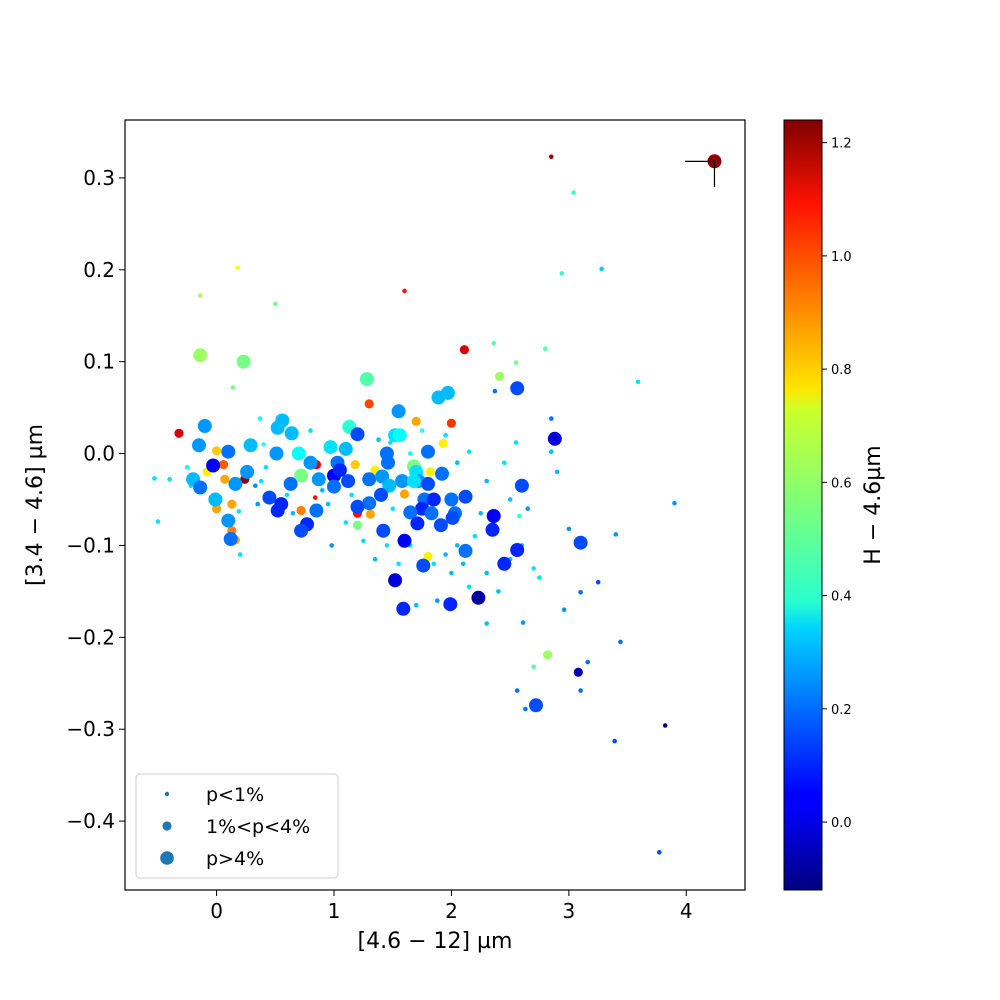 Image resolution: width=1000 pixels, height=1000 pixels. Describe the element at coordinates (841, 370) in the screenshot. I see `colorbar-tick-label: 0.8` at that location.